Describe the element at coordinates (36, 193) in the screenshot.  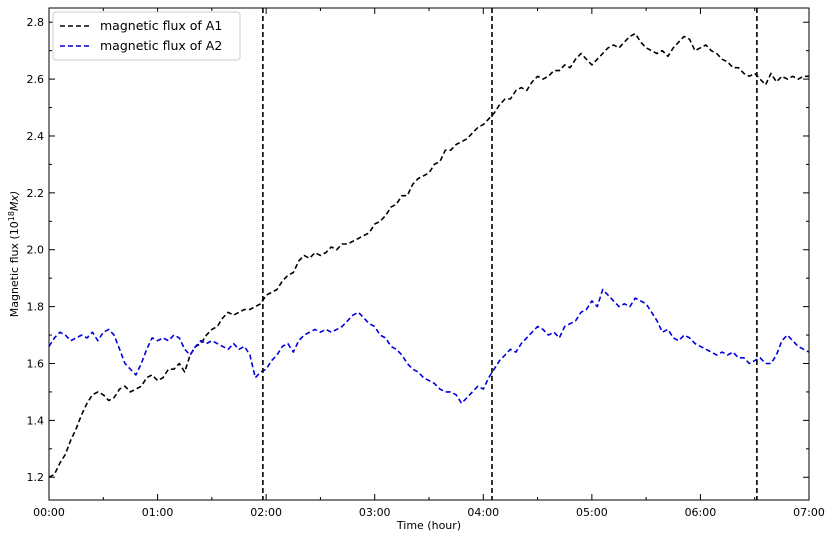
I see `y-tick-label: 2.2` at that location.